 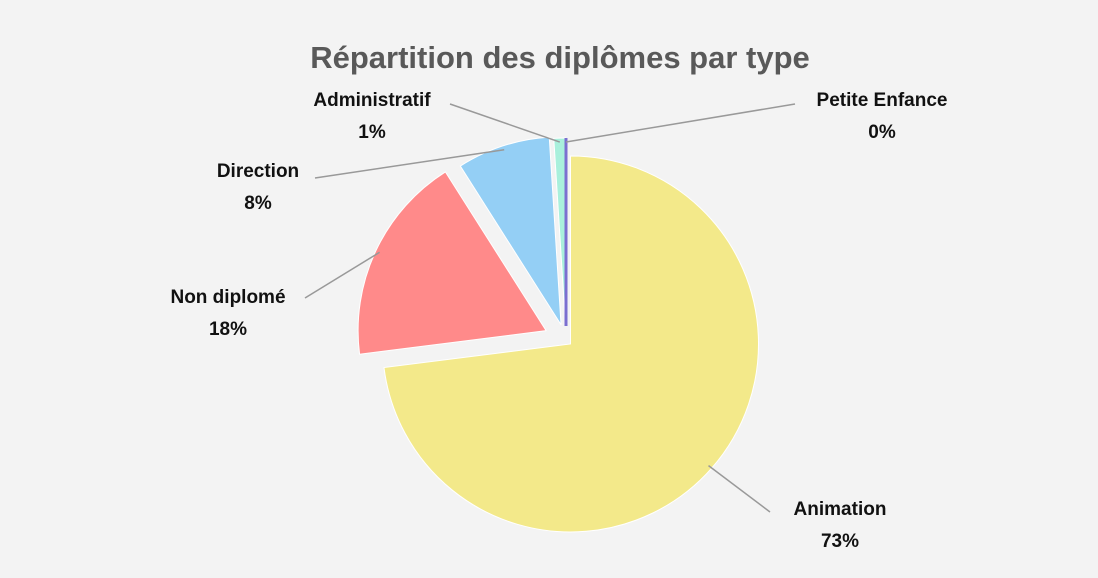 What do you see at coordinates (227, 297) in the screenshot?
I see `data-label-name: Non diplomé` at bounding box center [227, 297].